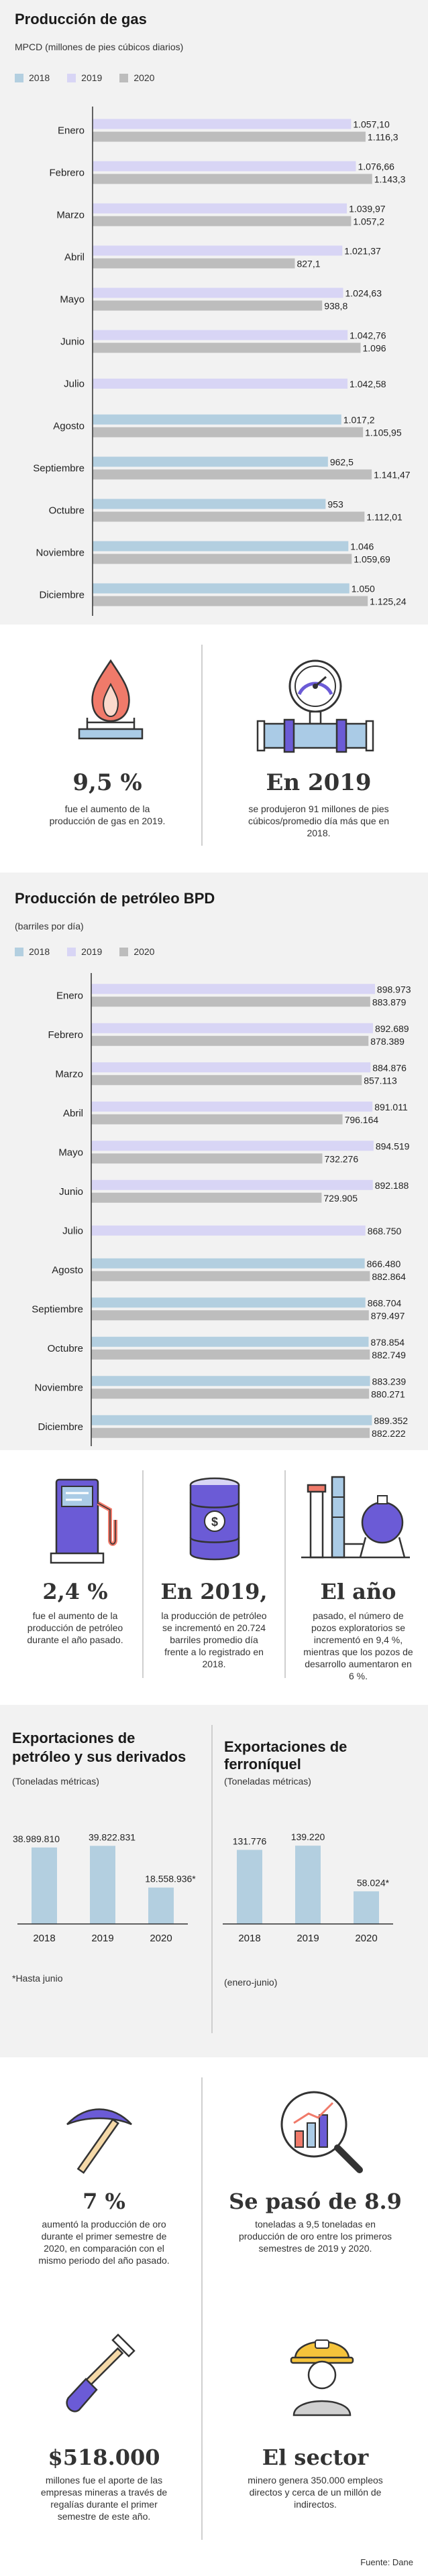  Describe the element at coordinates (368, 221) in the screenshot. I see `data-label: 1.057,2` at that location.